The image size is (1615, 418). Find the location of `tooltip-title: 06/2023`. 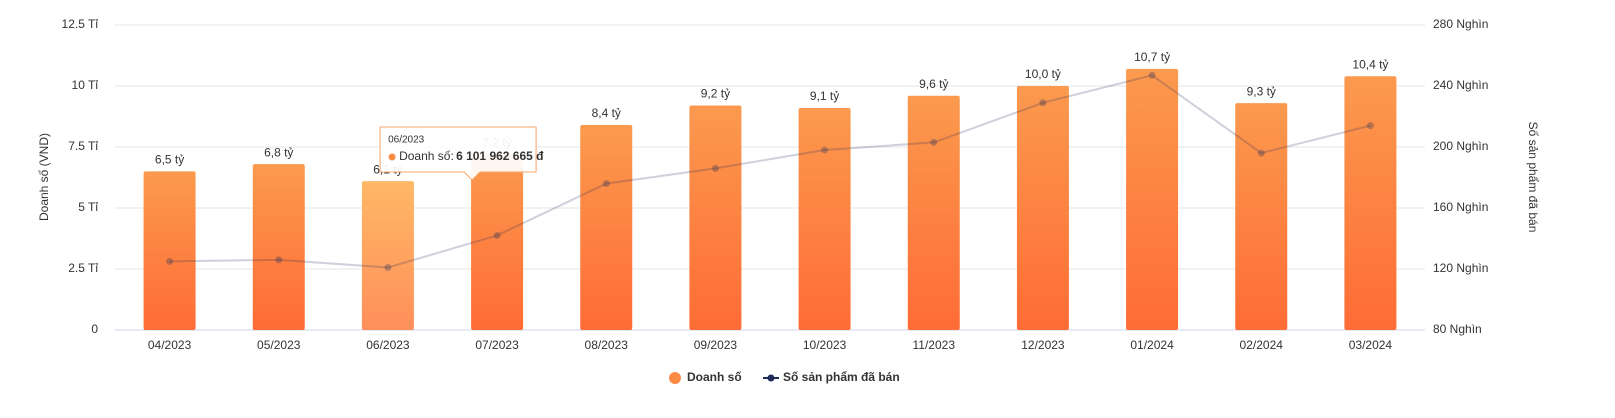

tooltip-title: 06/2023 is located at coordinates (406, 140).